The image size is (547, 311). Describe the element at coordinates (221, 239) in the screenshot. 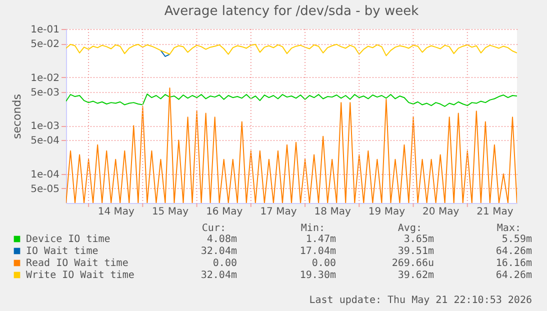

I see `text: 4.08m` at that location.